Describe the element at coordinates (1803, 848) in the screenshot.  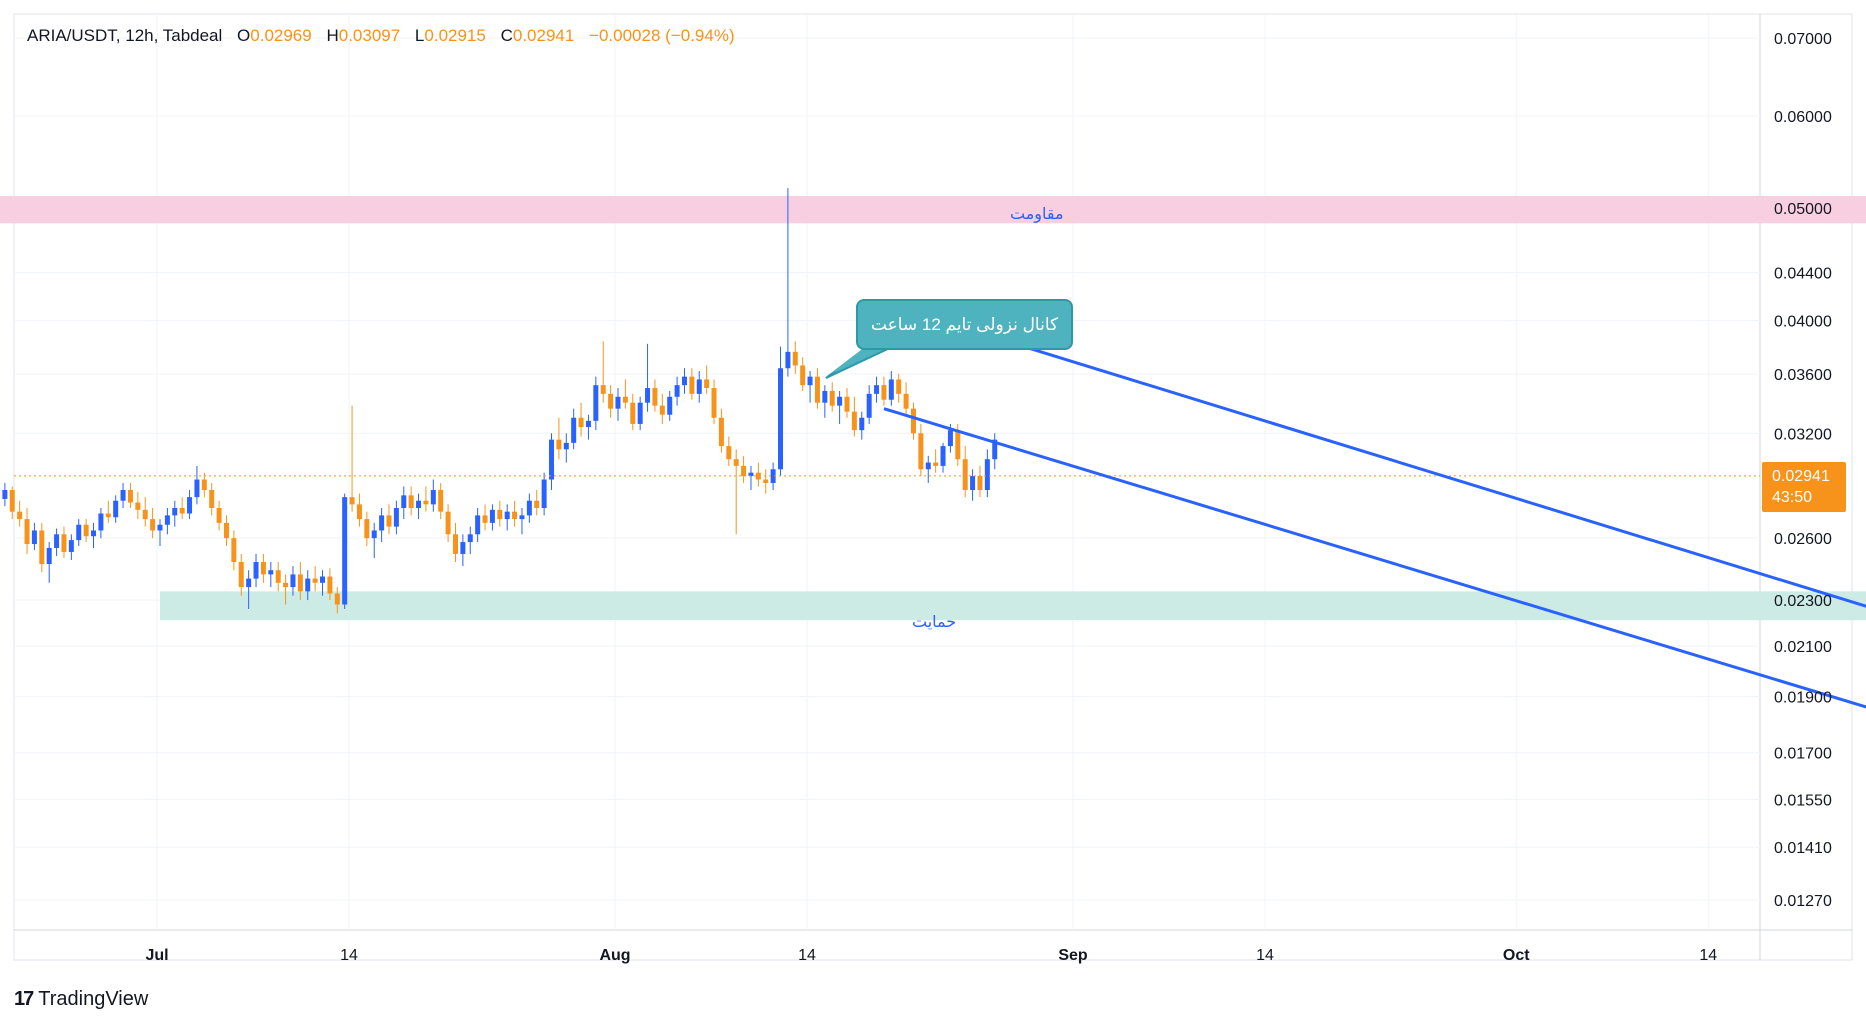
I see `y-tick-label: 0.01410` at that location.